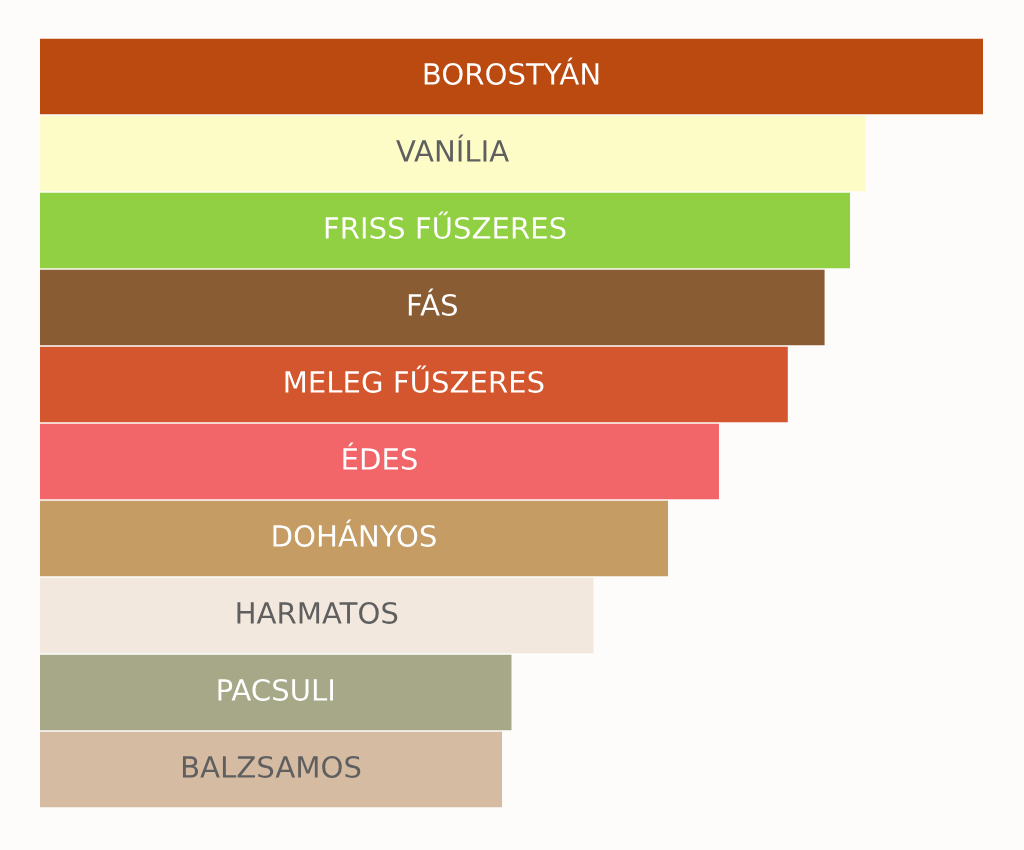 The width and height of the screenshot is (1024, 850). I want to click on y-tick-label: FÁS, so click(432, 302).